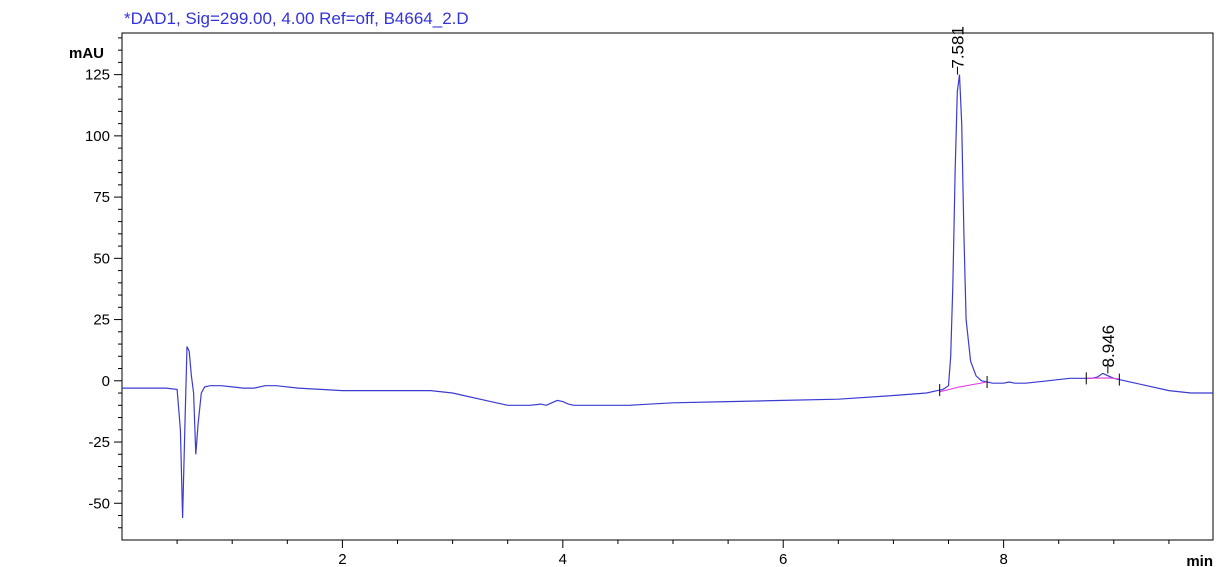  Describe the element at coordinates (106, 381) in the screenshot. I see `y-tick-label: 0` at that location.